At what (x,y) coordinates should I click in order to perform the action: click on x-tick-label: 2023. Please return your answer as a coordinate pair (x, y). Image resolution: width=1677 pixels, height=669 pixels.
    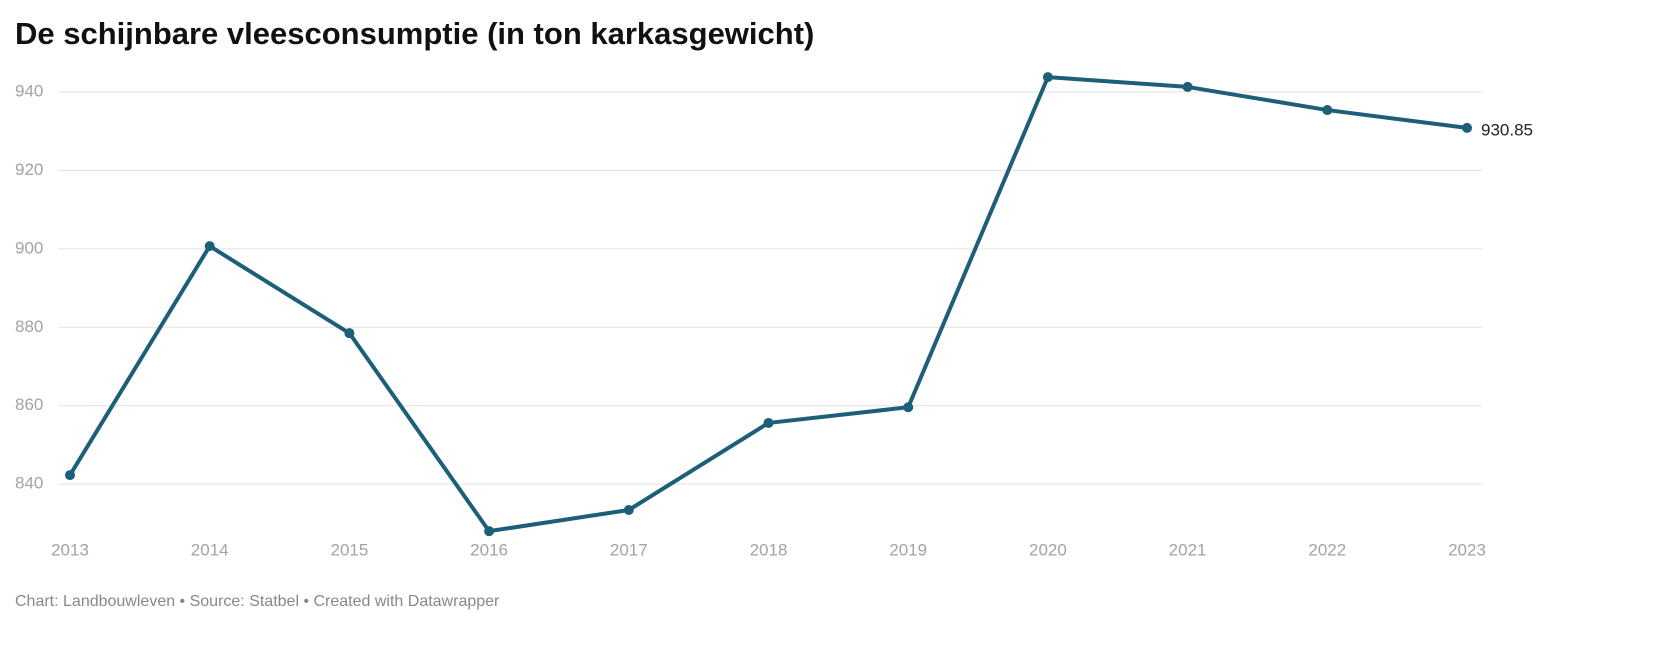
    Looking at the image, I should click on (1467, 549).